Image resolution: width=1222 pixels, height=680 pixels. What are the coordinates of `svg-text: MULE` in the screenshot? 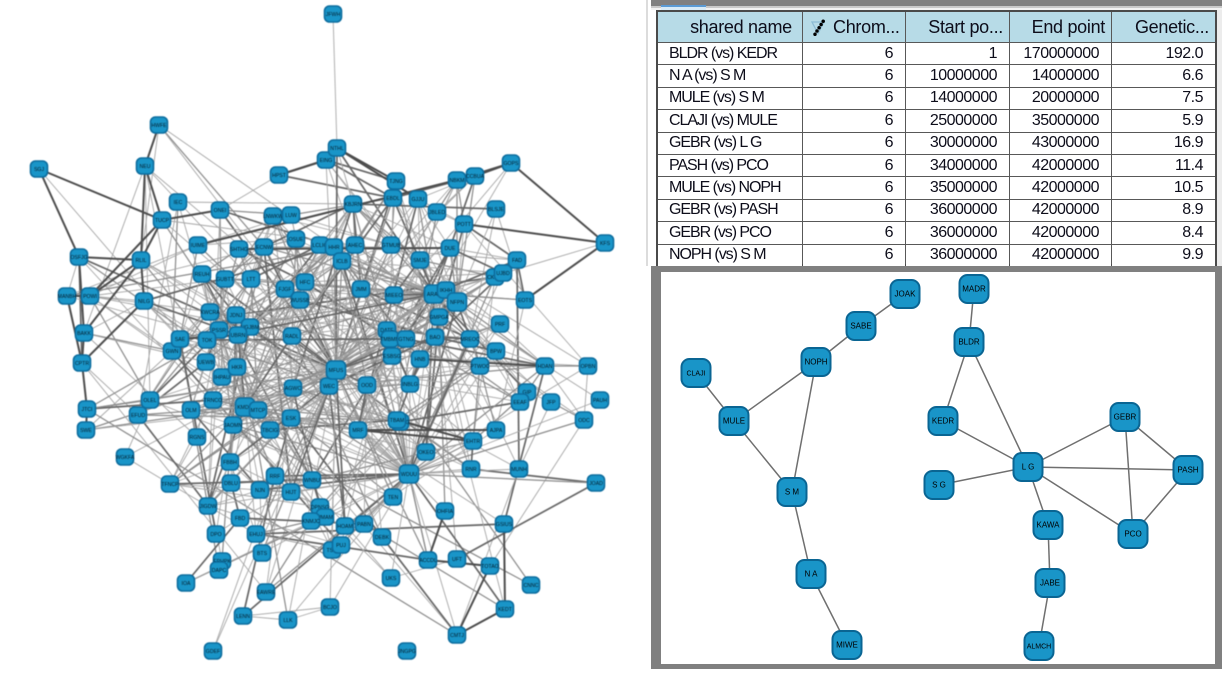 It's located at (734, 421).